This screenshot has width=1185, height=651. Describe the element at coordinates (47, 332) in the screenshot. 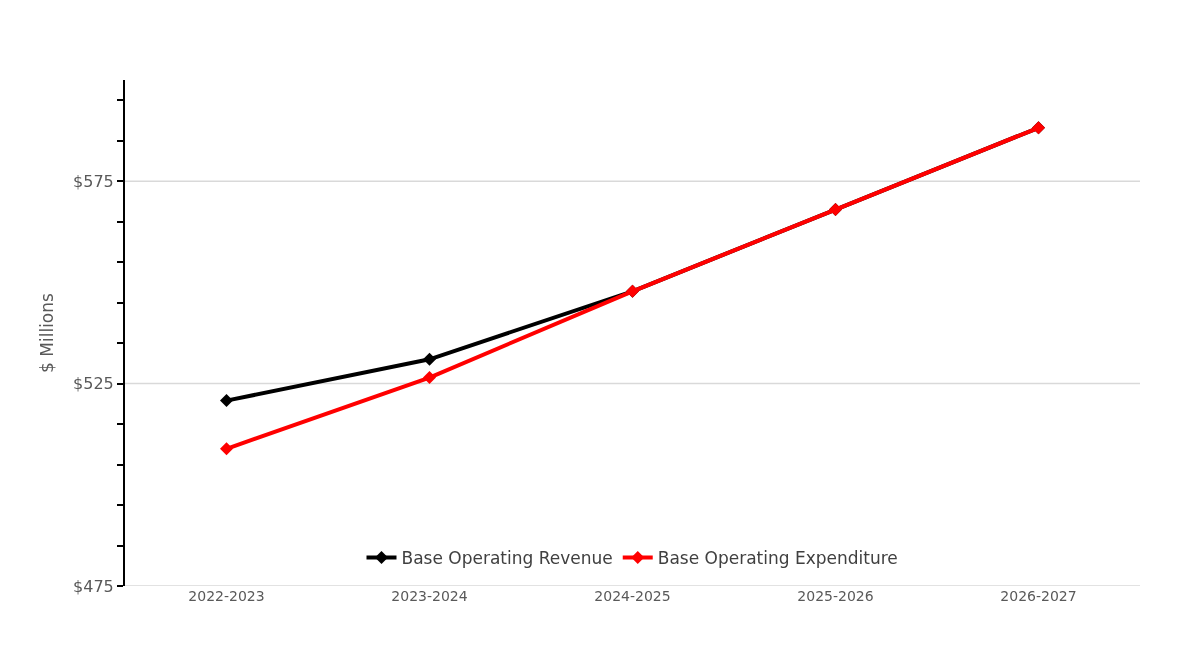

I see `y-axis-title: $ Millions` at that location.